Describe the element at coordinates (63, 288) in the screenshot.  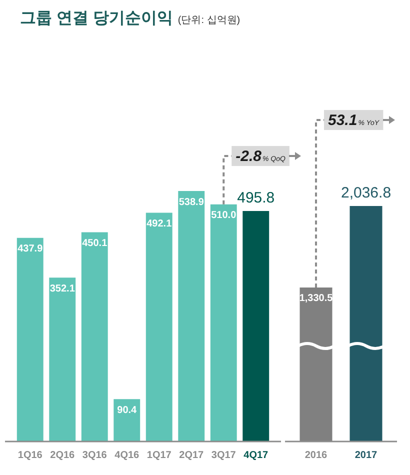
I see `data-label: 352.1` at that location.